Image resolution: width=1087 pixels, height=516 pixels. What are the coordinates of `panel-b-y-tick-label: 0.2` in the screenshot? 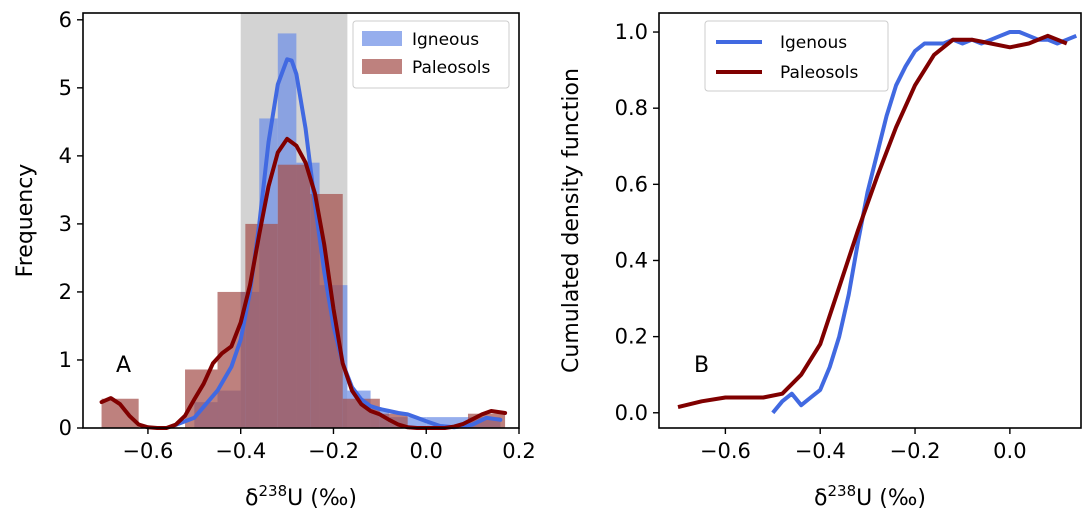 It's located at (631, 337).